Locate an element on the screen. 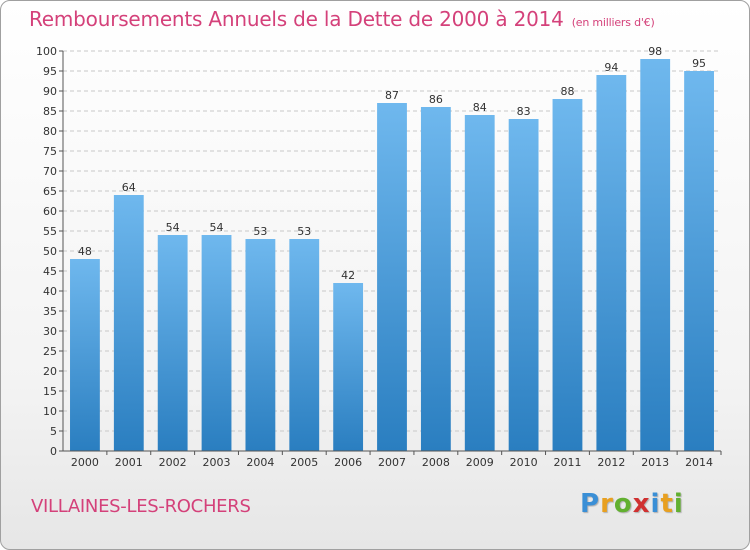 The width and height of the screenshot is (750, 550). y-tick-label: 100 is located at coordinates (46, 51).